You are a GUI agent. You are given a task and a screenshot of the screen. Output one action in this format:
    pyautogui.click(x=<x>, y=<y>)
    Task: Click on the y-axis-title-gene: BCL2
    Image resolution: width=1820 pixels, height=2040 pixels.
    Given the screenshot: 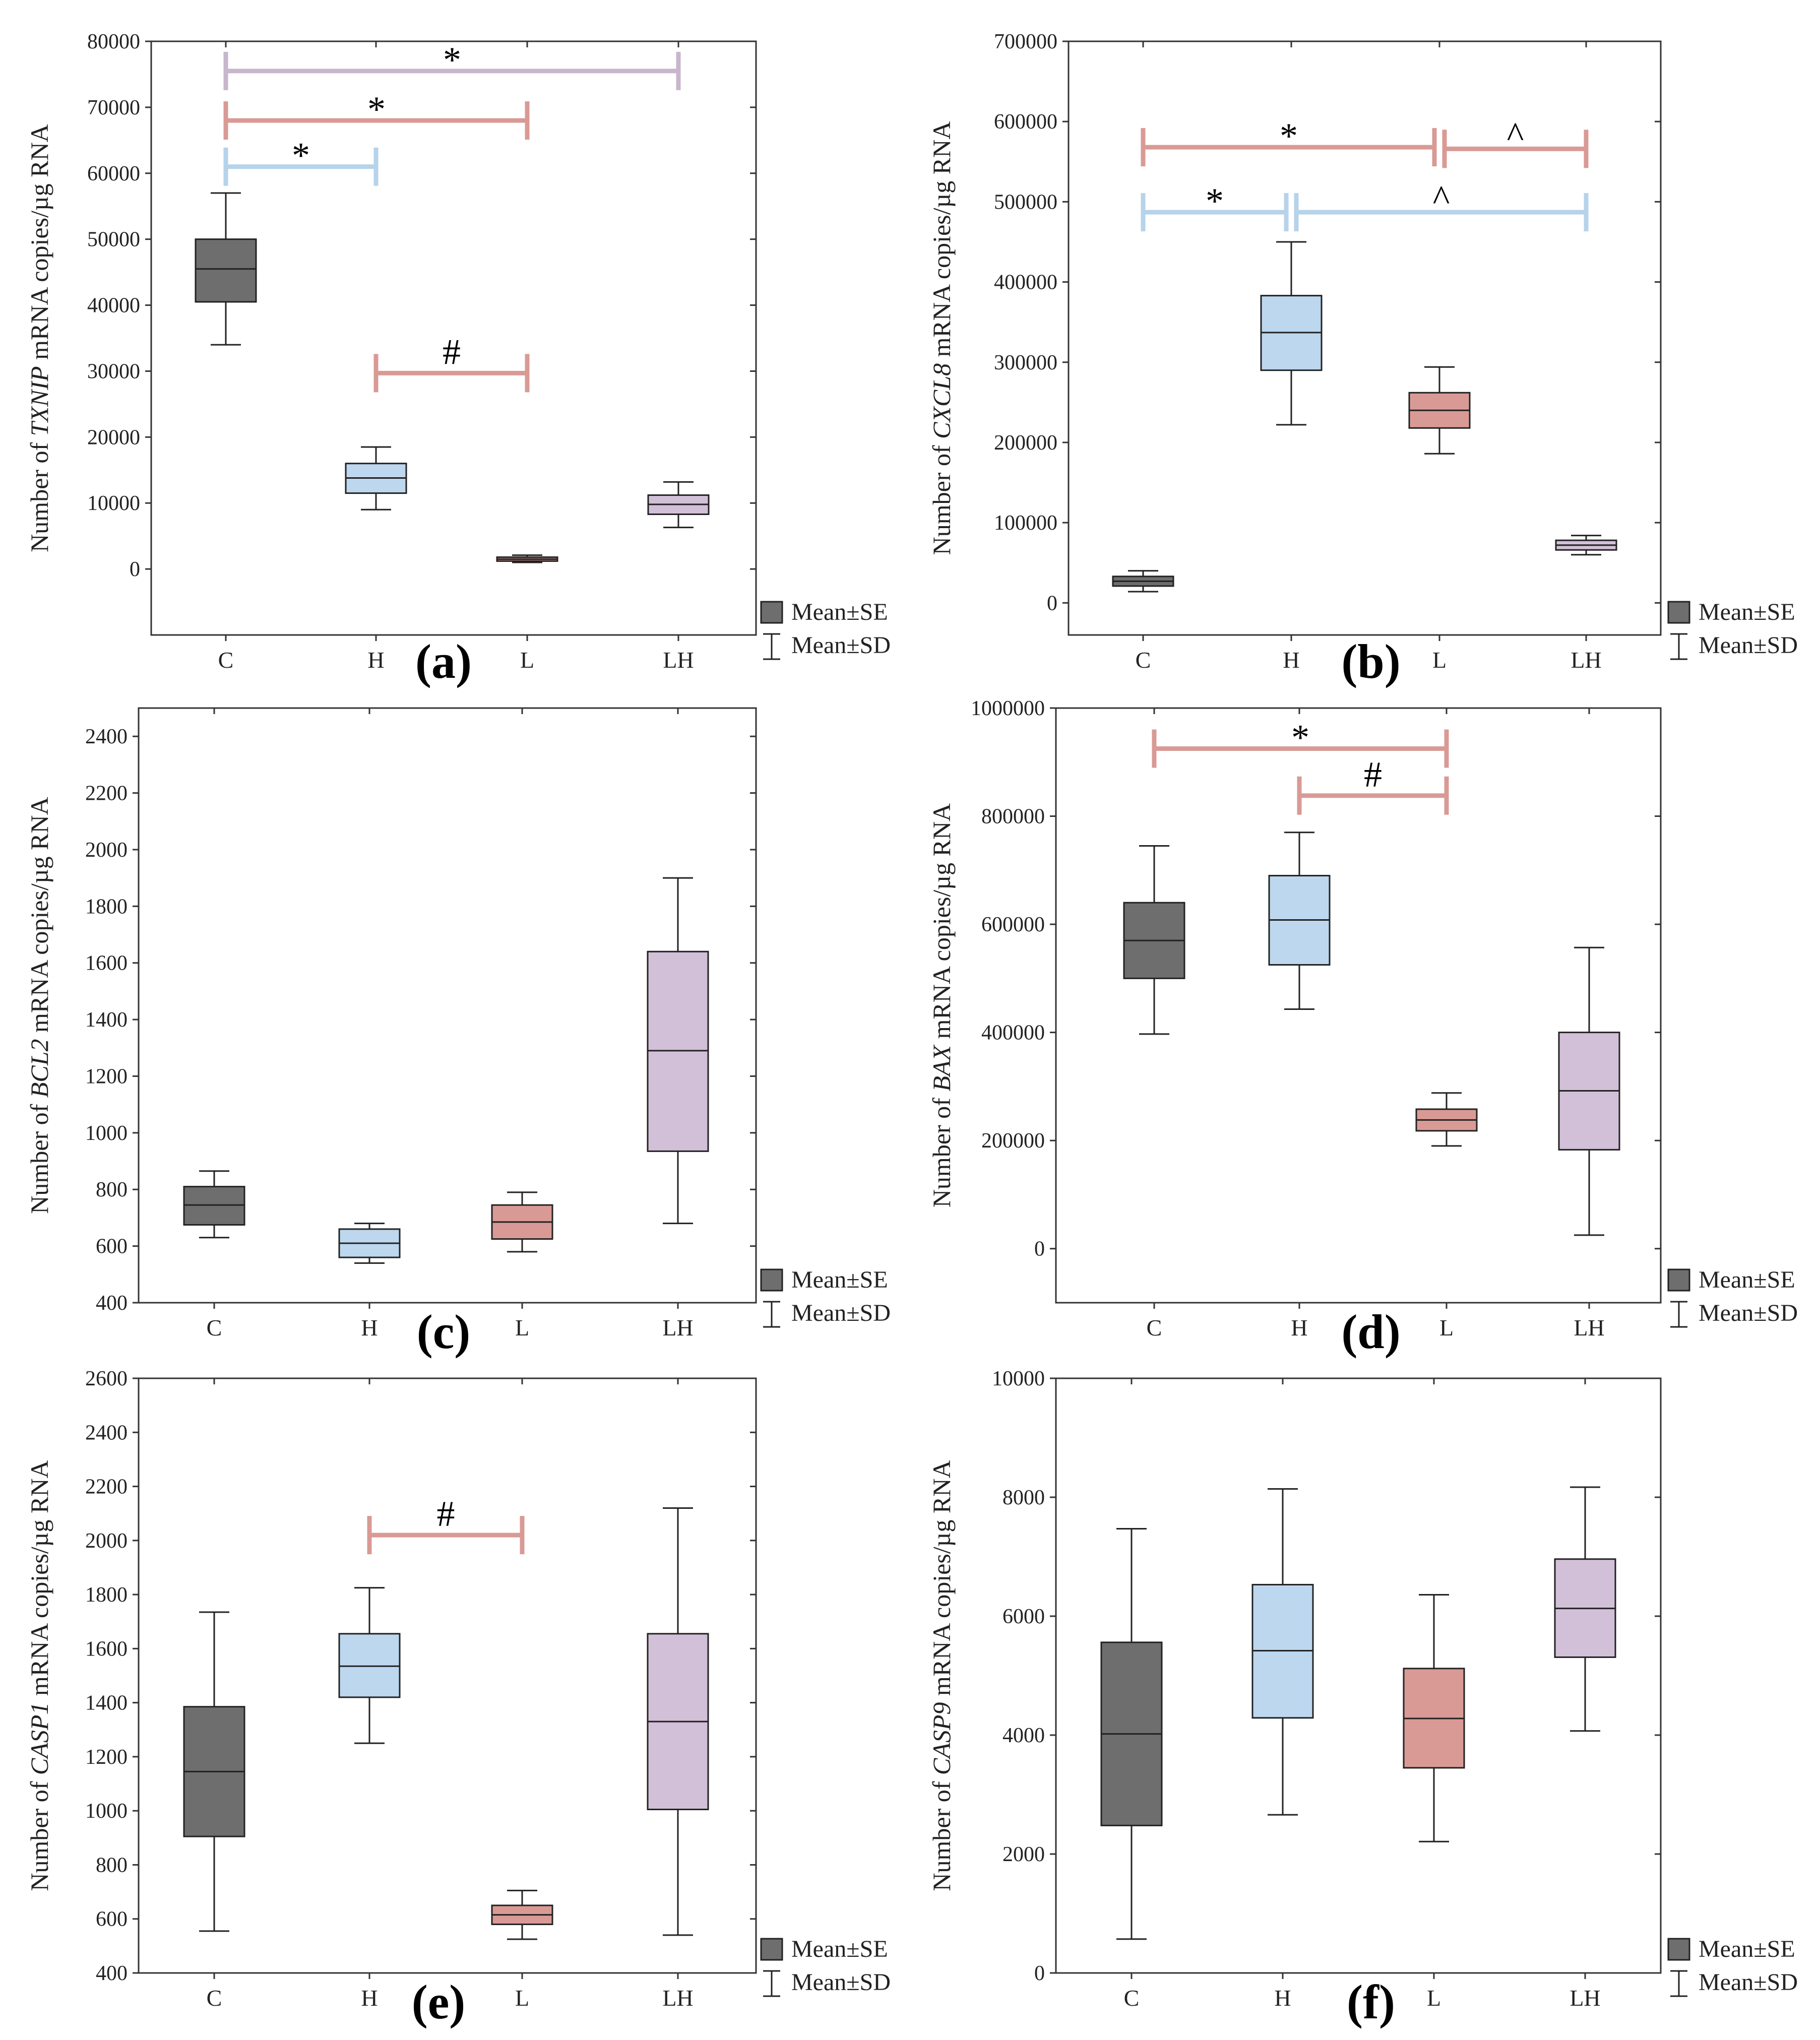 What is the action you would take?
    pyautogui.click(x=39, y=1068)
    